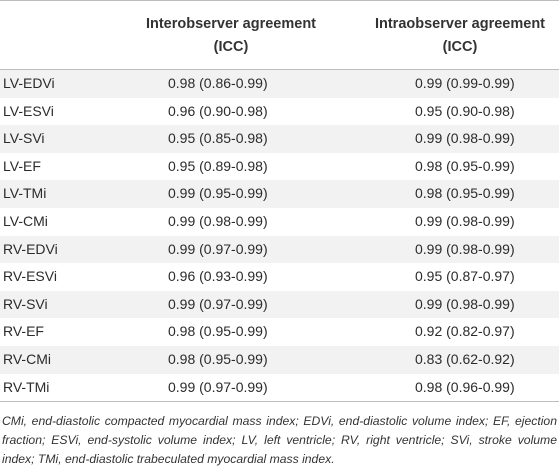  I want to click on intraobserver-value: 0.92 (0.82-0.97), so click(465, 331).